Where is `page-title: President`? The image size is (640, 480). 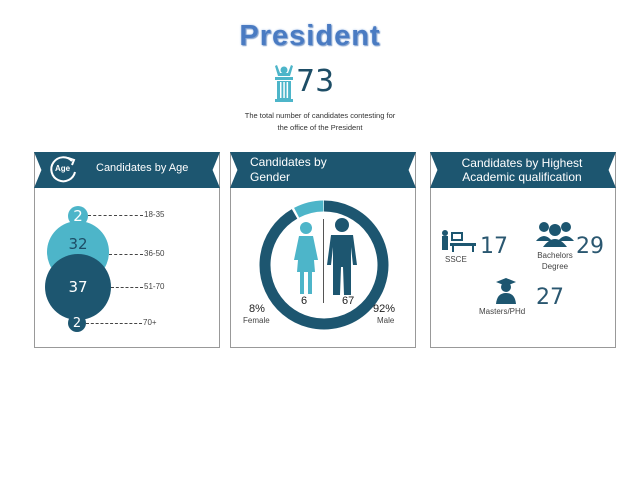 page-title: President is located at coordinates (310, 36).